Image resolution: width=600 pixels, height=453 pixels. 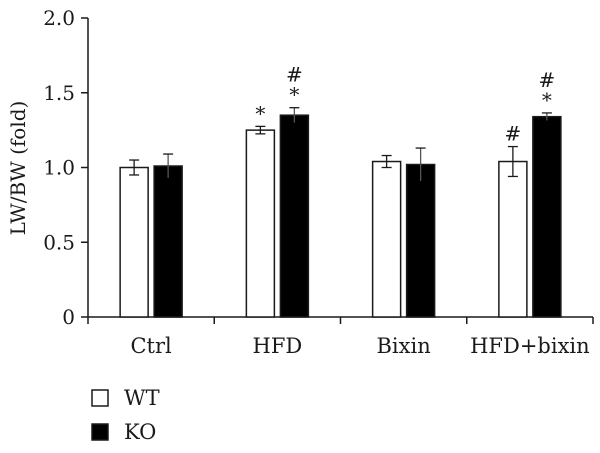 What do you see at coordinates (125, 415) in the screenshot?
I see `chart-legend: WT KO` at bounding box center [125, 415].